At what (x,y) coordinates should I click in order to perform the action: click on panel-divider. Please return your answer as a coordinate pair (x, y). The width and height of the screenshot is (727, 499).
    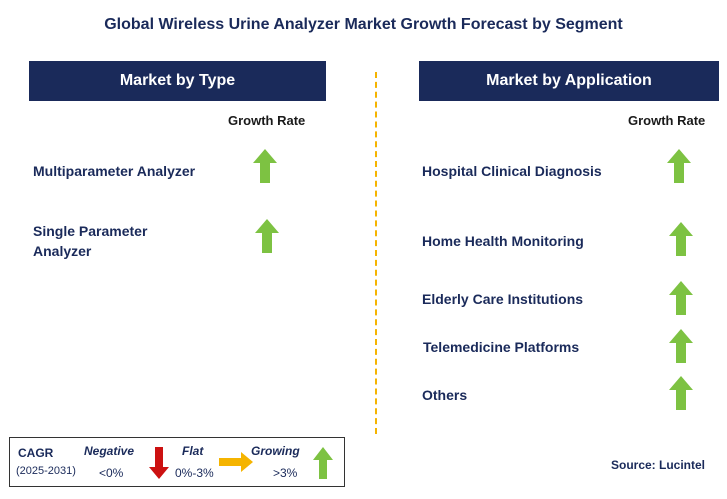
    Looking at the image, I should click on (376, 253).